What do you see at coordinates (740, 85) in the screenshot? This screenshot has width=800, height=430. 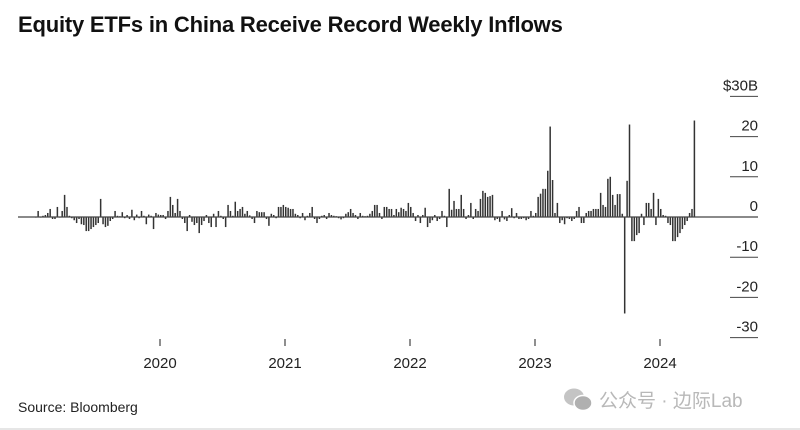 I see `y-tick-label: $30B` at bounding box center [740, 85].